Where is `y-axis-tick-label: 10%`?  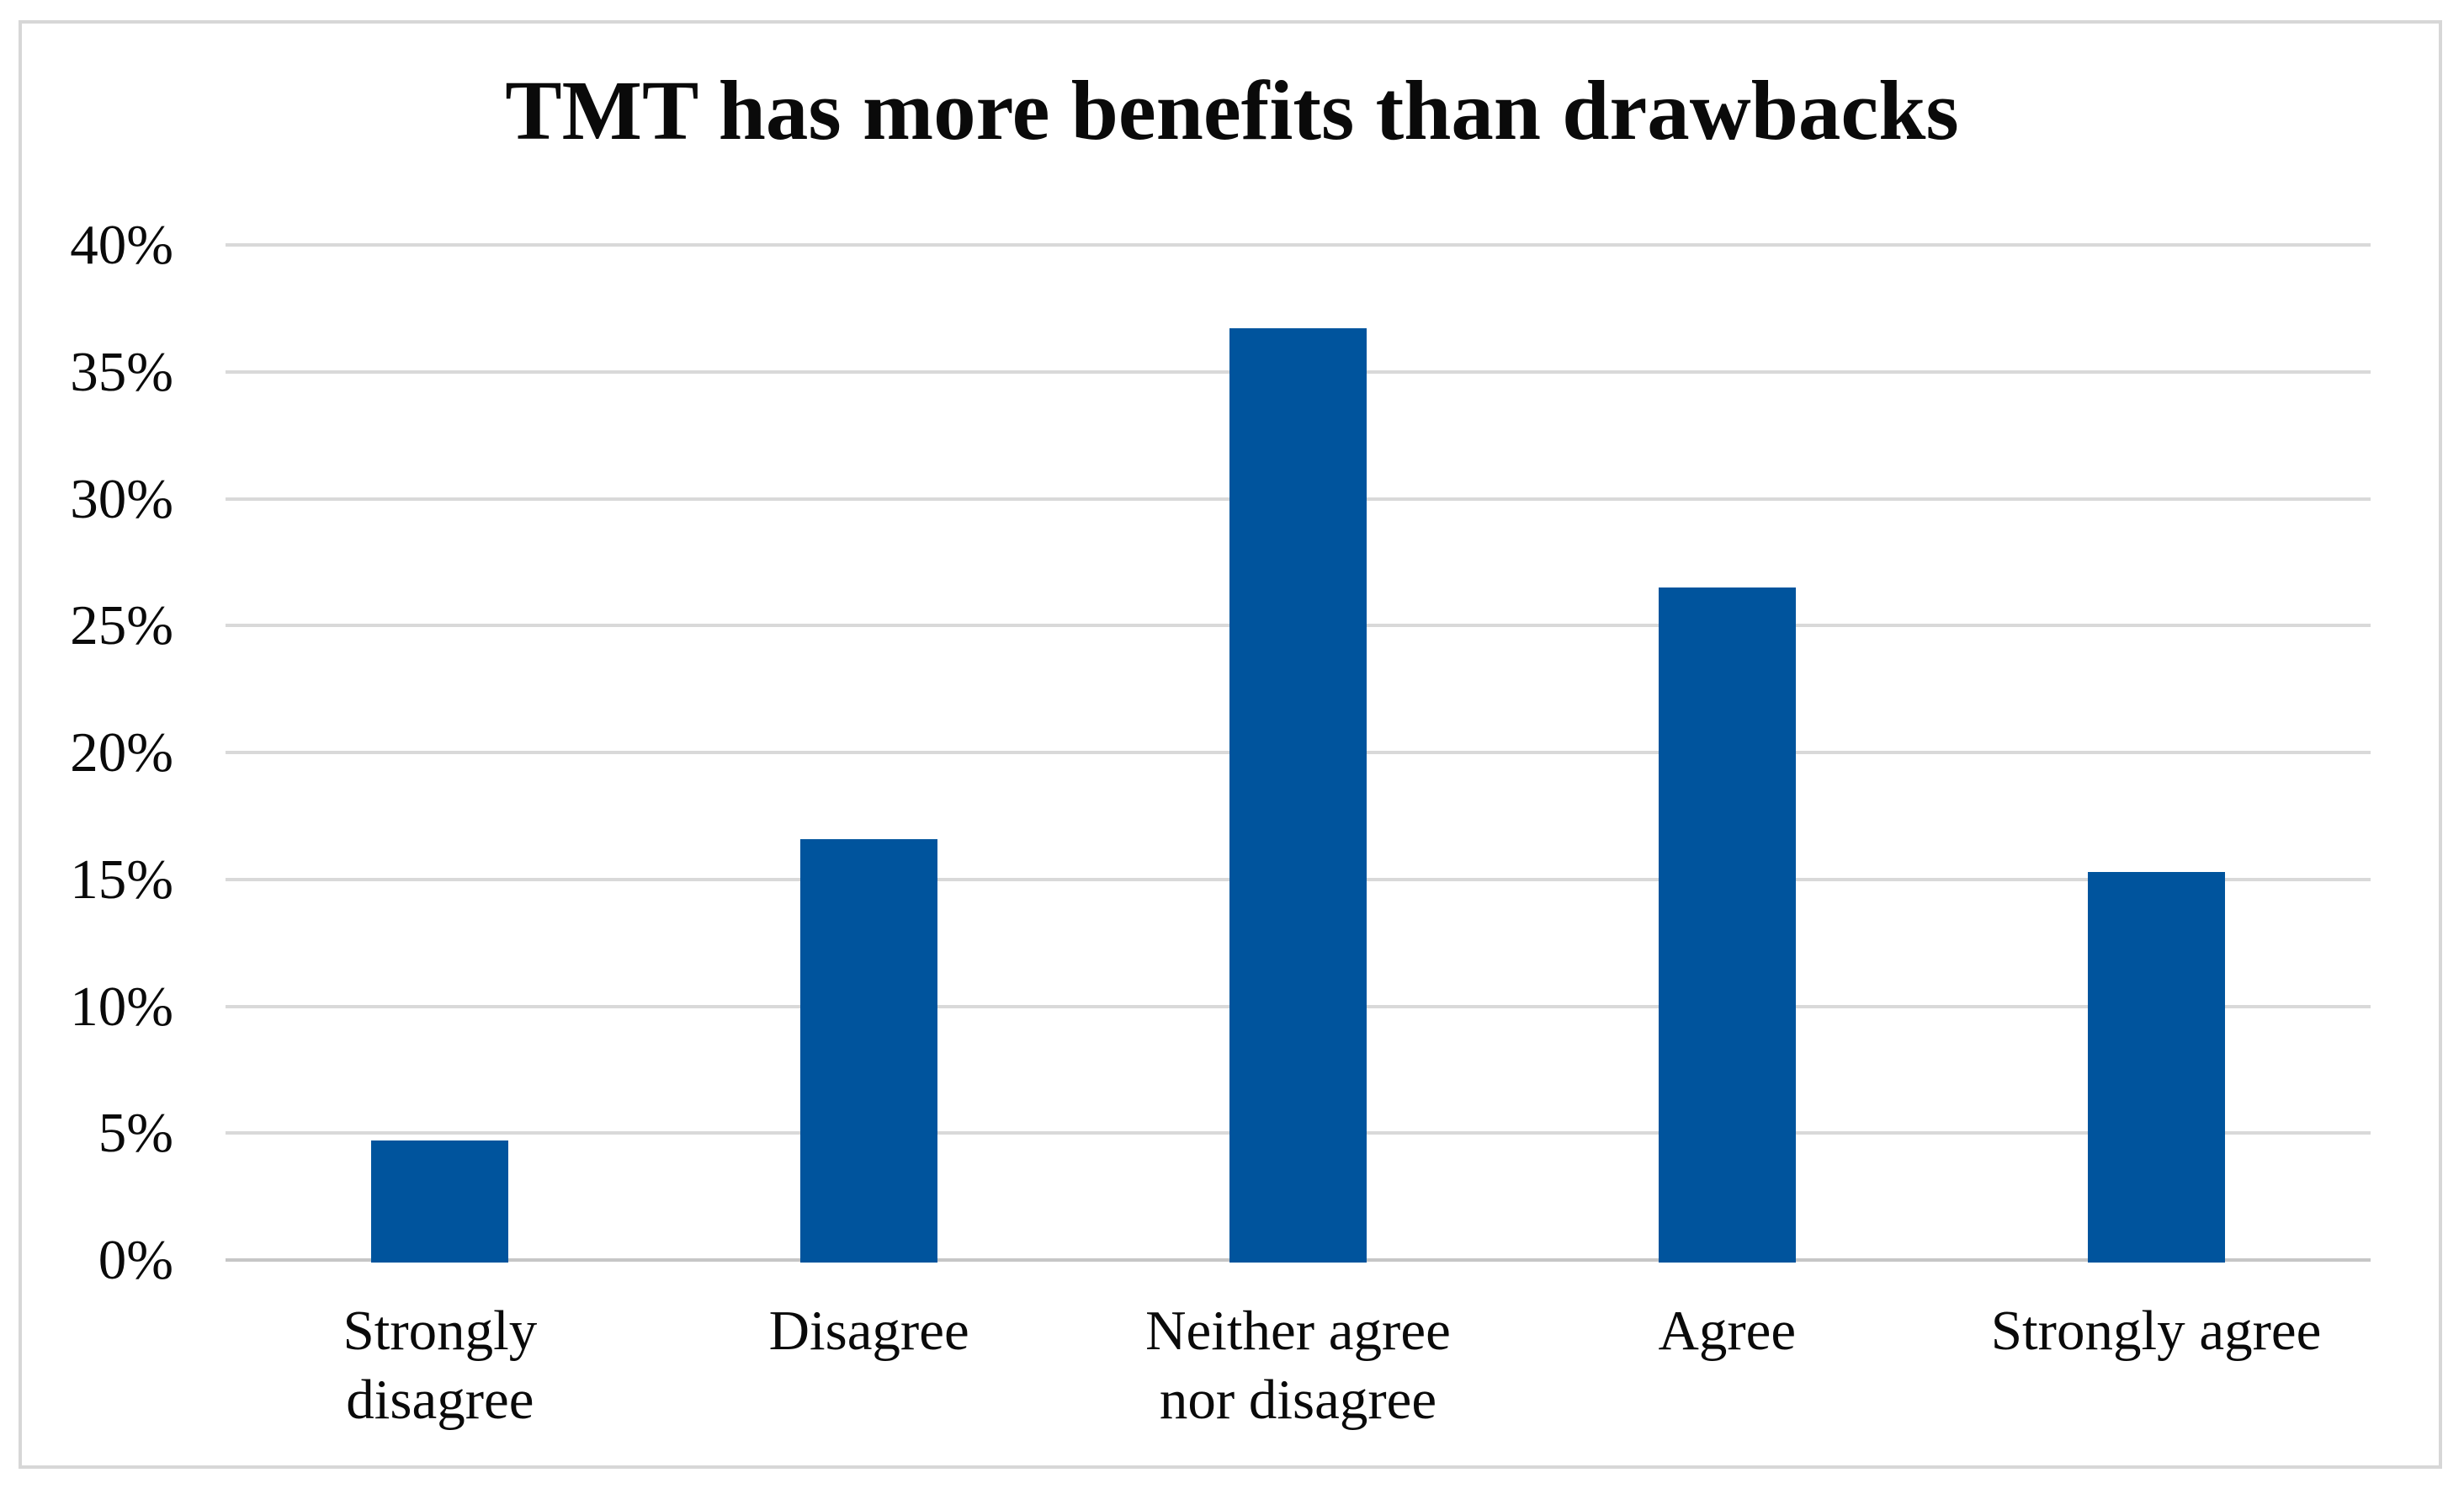 y-axis-tick-label: 10% is located at coordinates (121, 1006).